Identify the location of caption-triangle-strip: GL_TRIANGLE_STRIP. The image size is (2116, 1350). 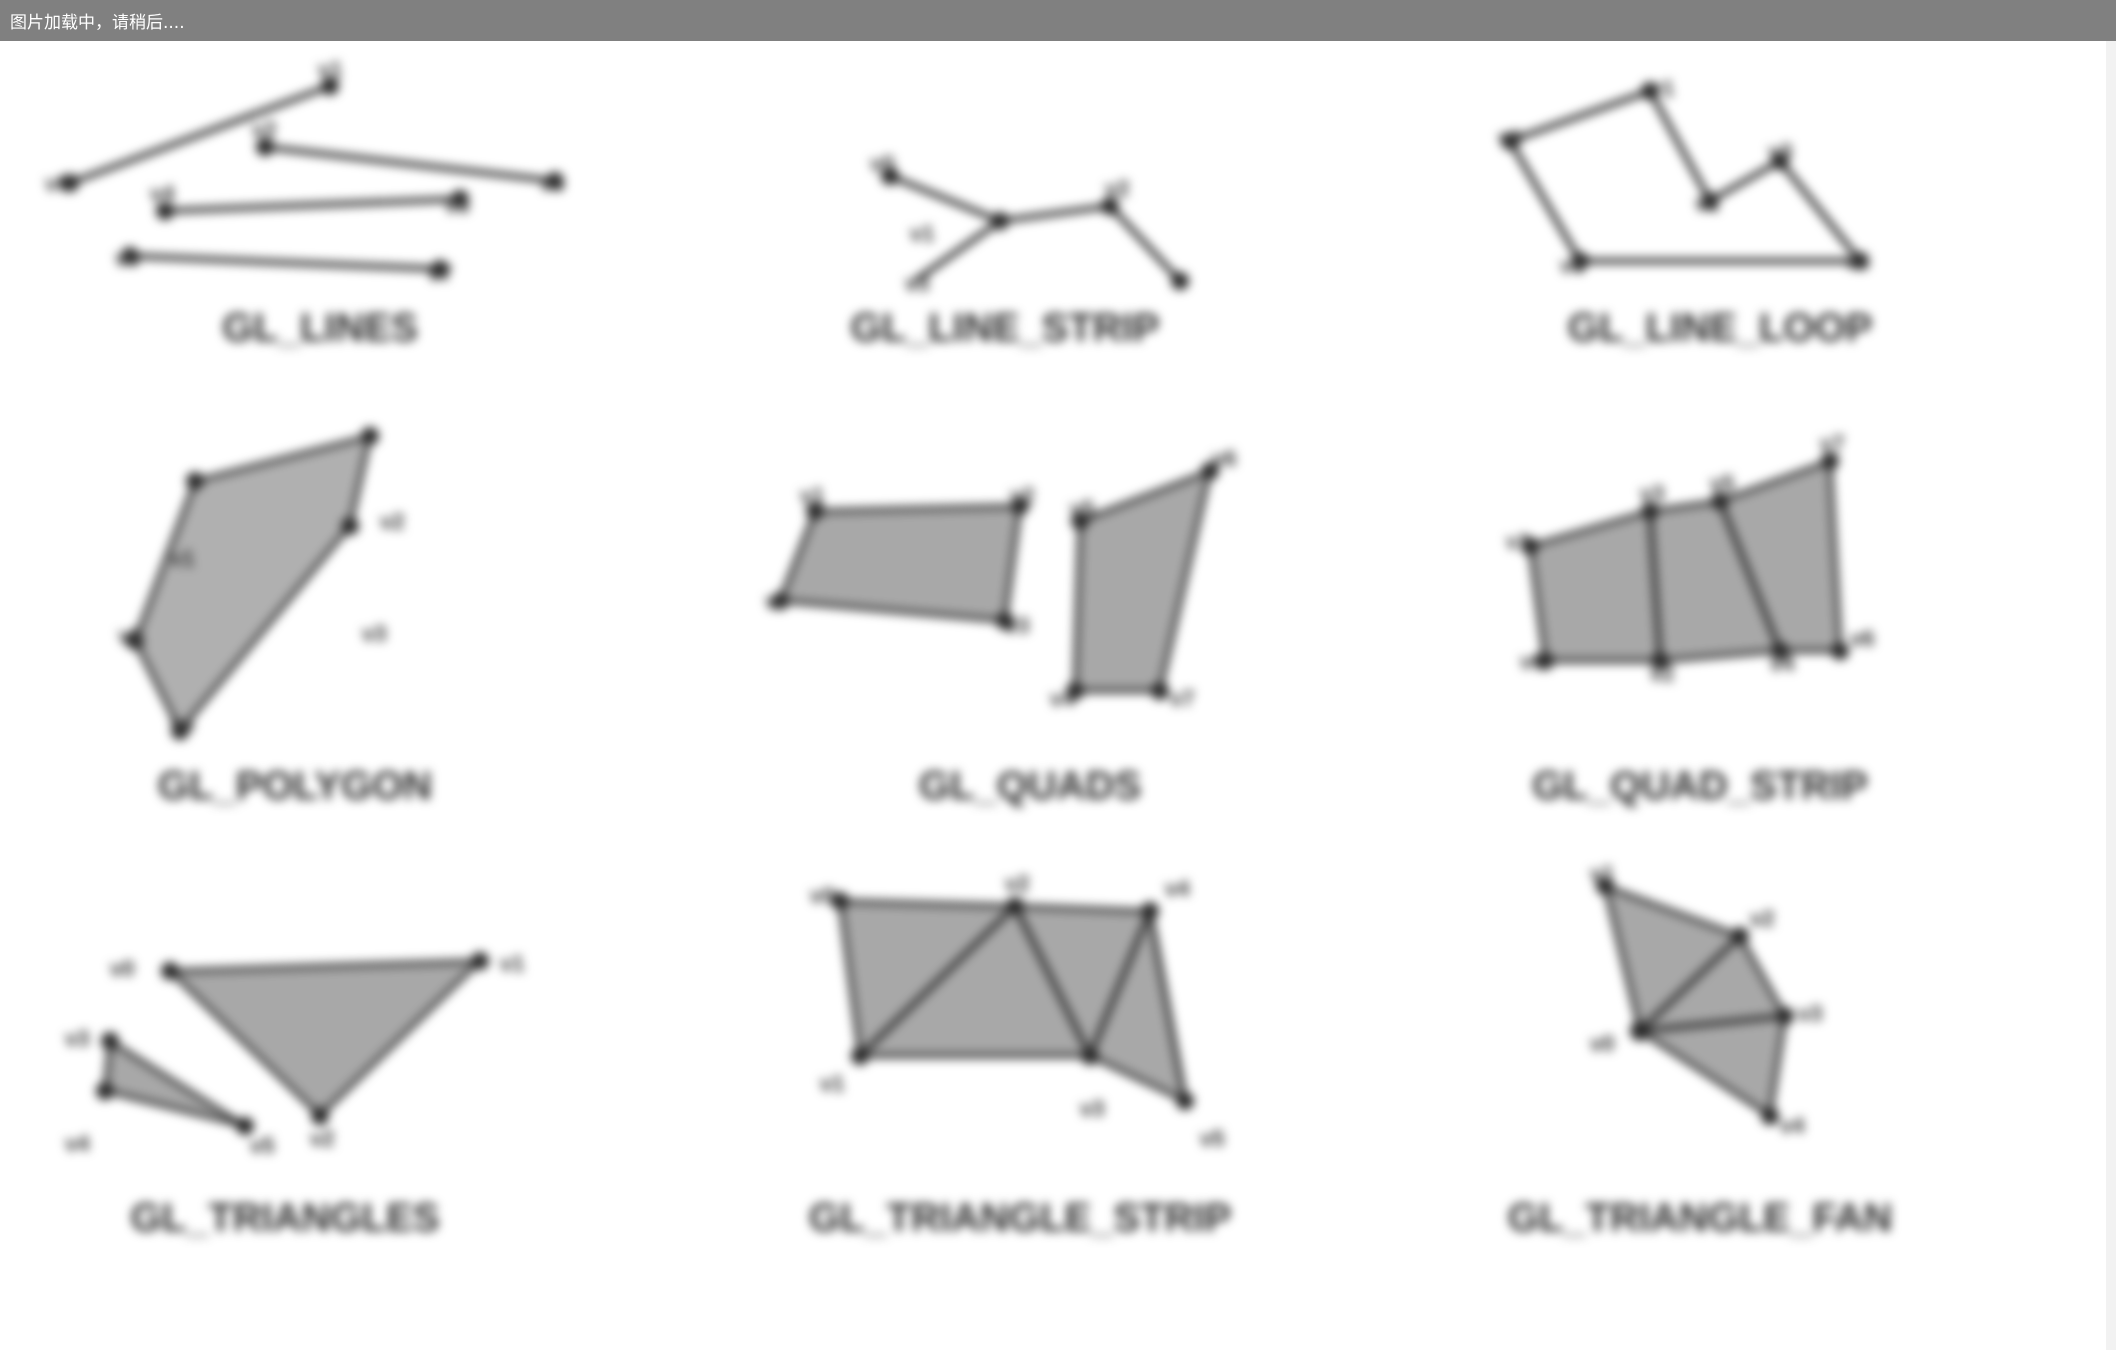
(1020, 1218).